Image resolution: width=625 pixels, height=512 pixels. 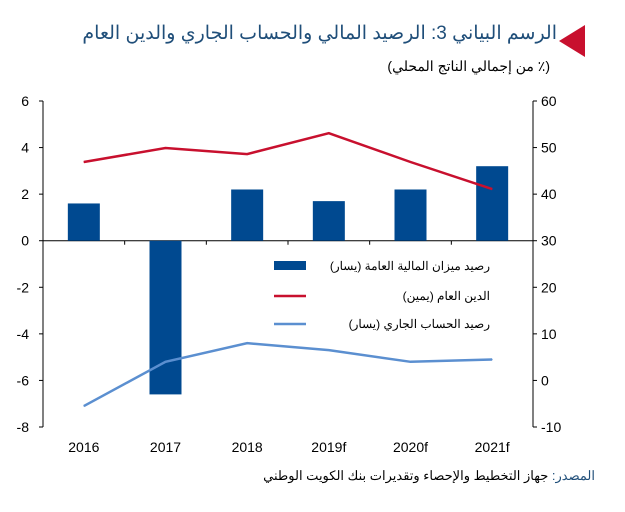 I want to click on left-tick-label: 4, so click(x=25, y=148).